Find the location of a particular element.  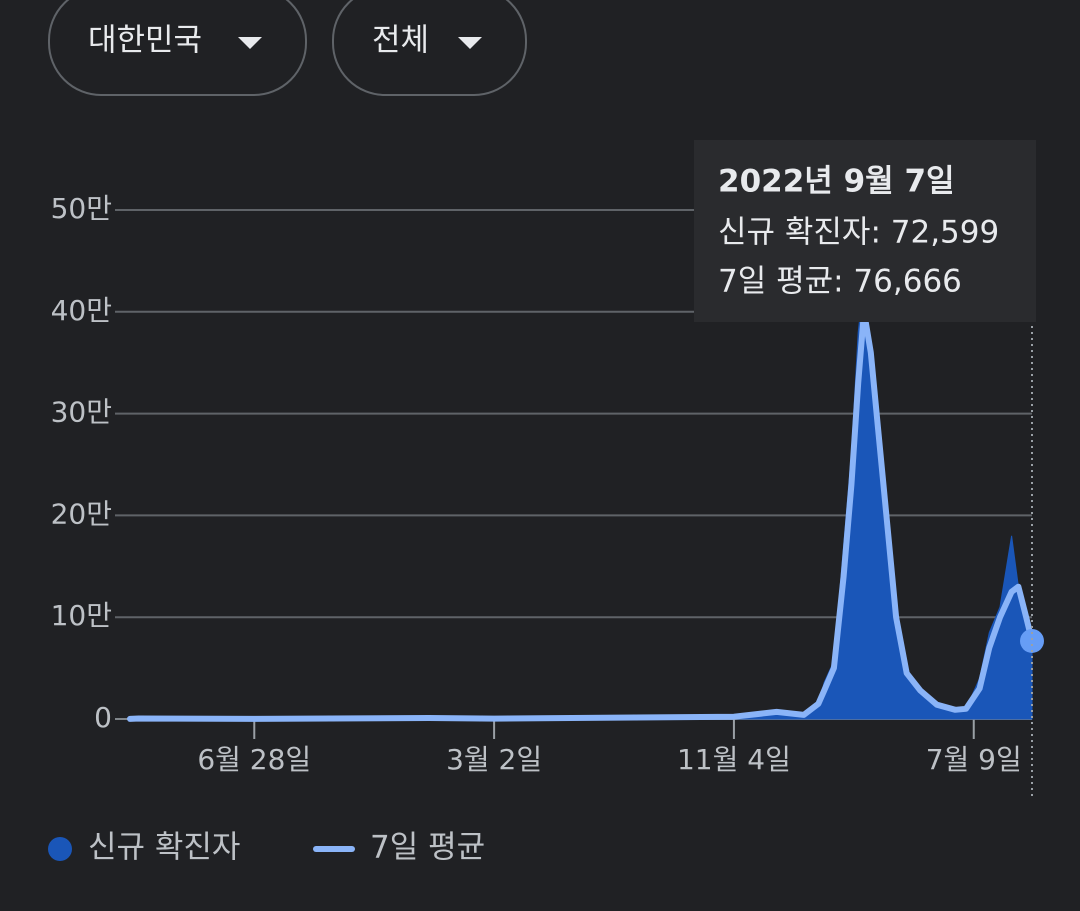

y-tick-label: 30만 is located at coordinates (81, 412).